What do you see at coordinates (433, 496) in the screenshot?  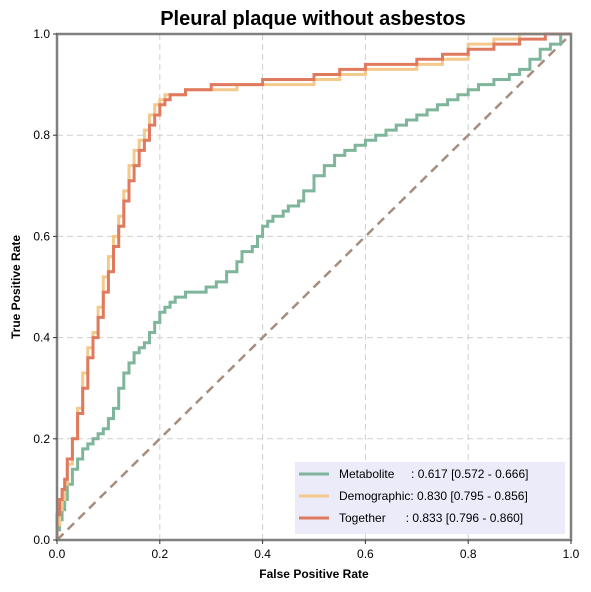 I see `legend-entry-demographic: Demographic: 0.830 [0.795 - 0.856]` at bounding box center [433, 496].